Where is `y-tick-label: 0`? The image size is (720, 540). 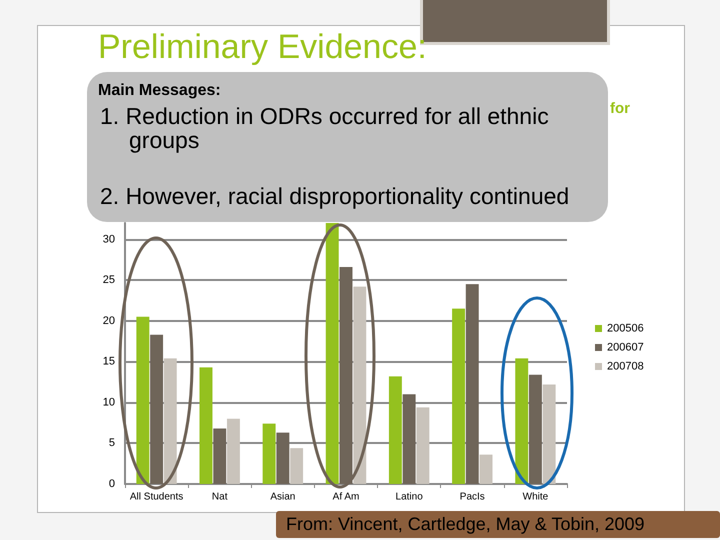 y-tick-label: 0 is located at coordinates (111, 484).